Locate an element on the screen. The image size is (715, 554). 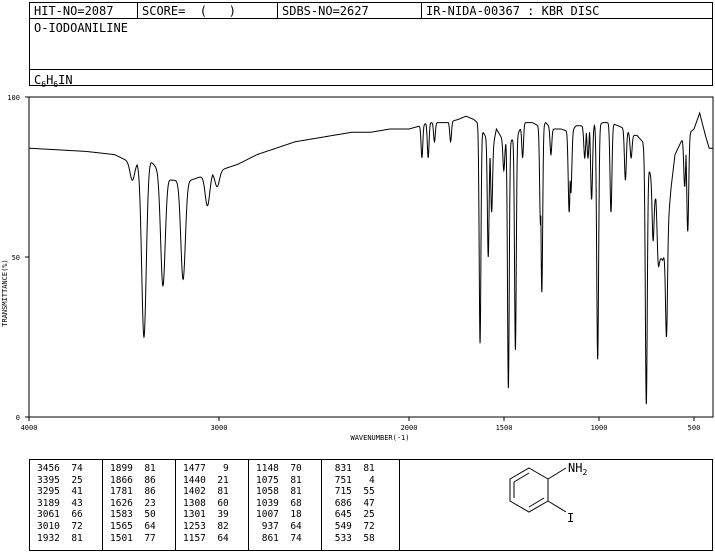
x-tick-label: 1500 is located at coordinates (504, 428).